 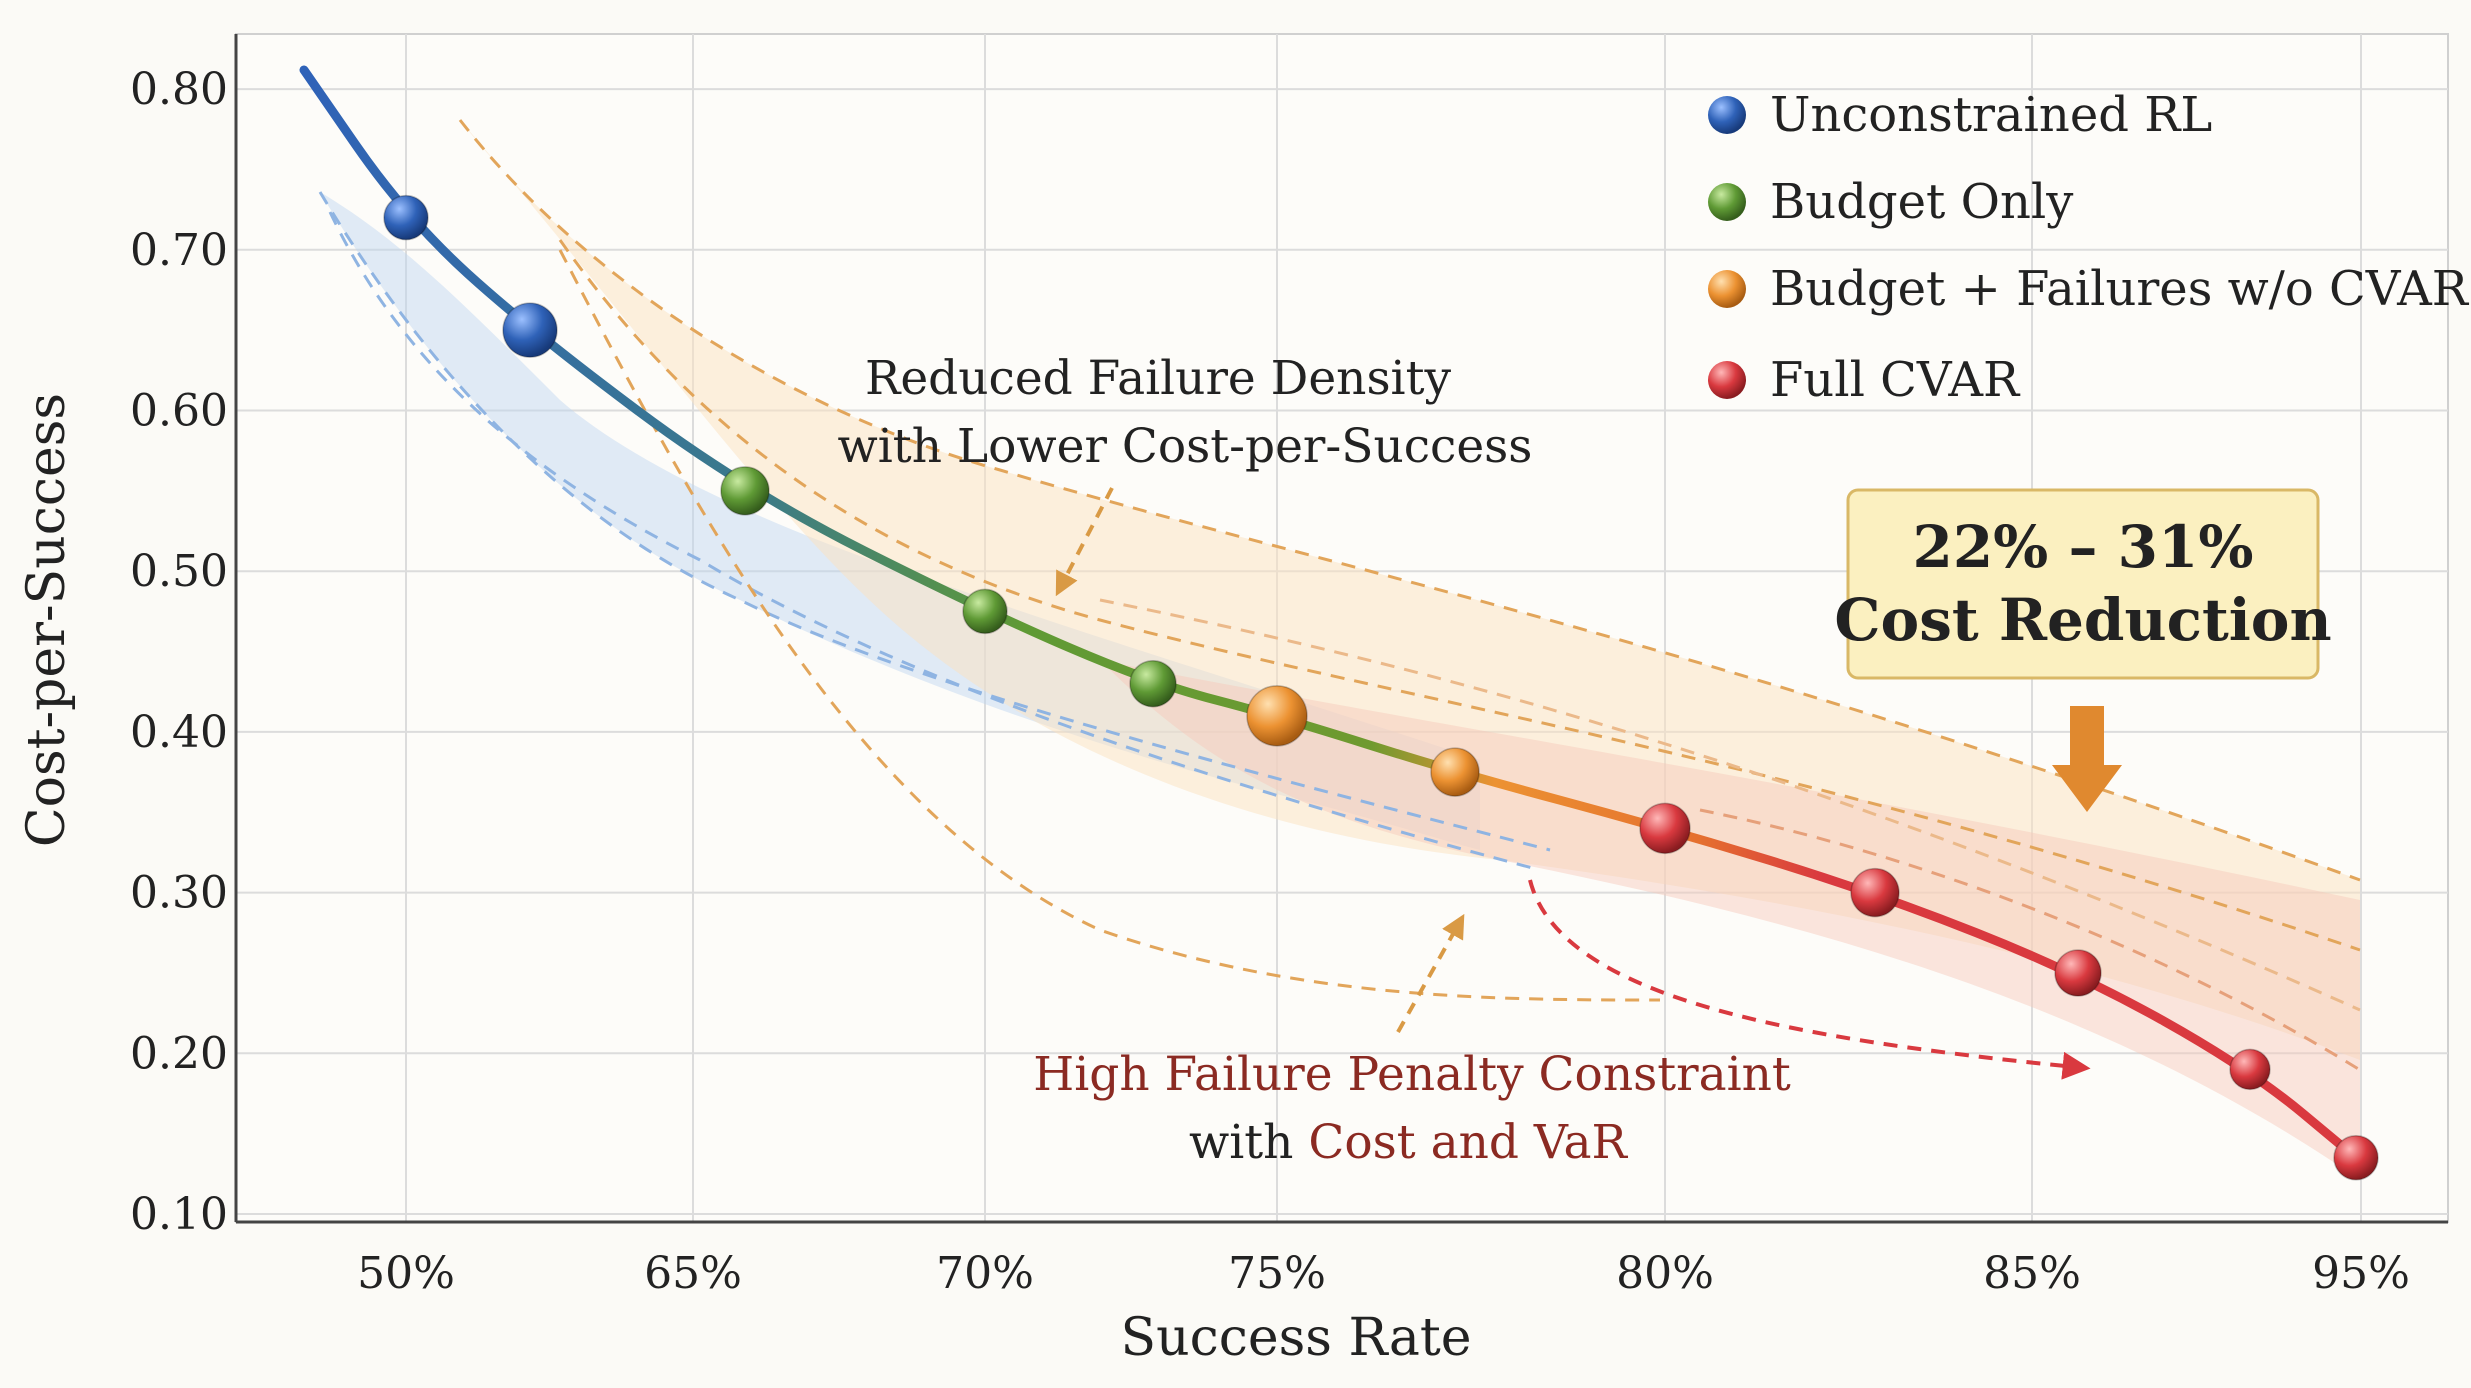 I want to click on y-tick-label: 0.30, so click(x=179, y=893).